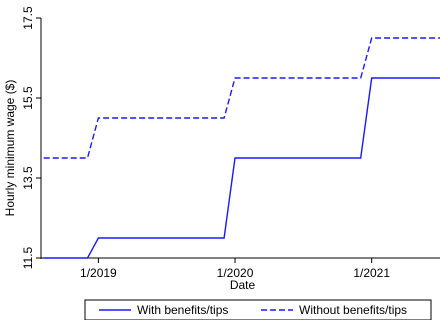 This screenshot has height=320, width=440. Describe the element at coordinates (28, 98) in the screenshot. I see `y-tick-label: 15.5` at that location.